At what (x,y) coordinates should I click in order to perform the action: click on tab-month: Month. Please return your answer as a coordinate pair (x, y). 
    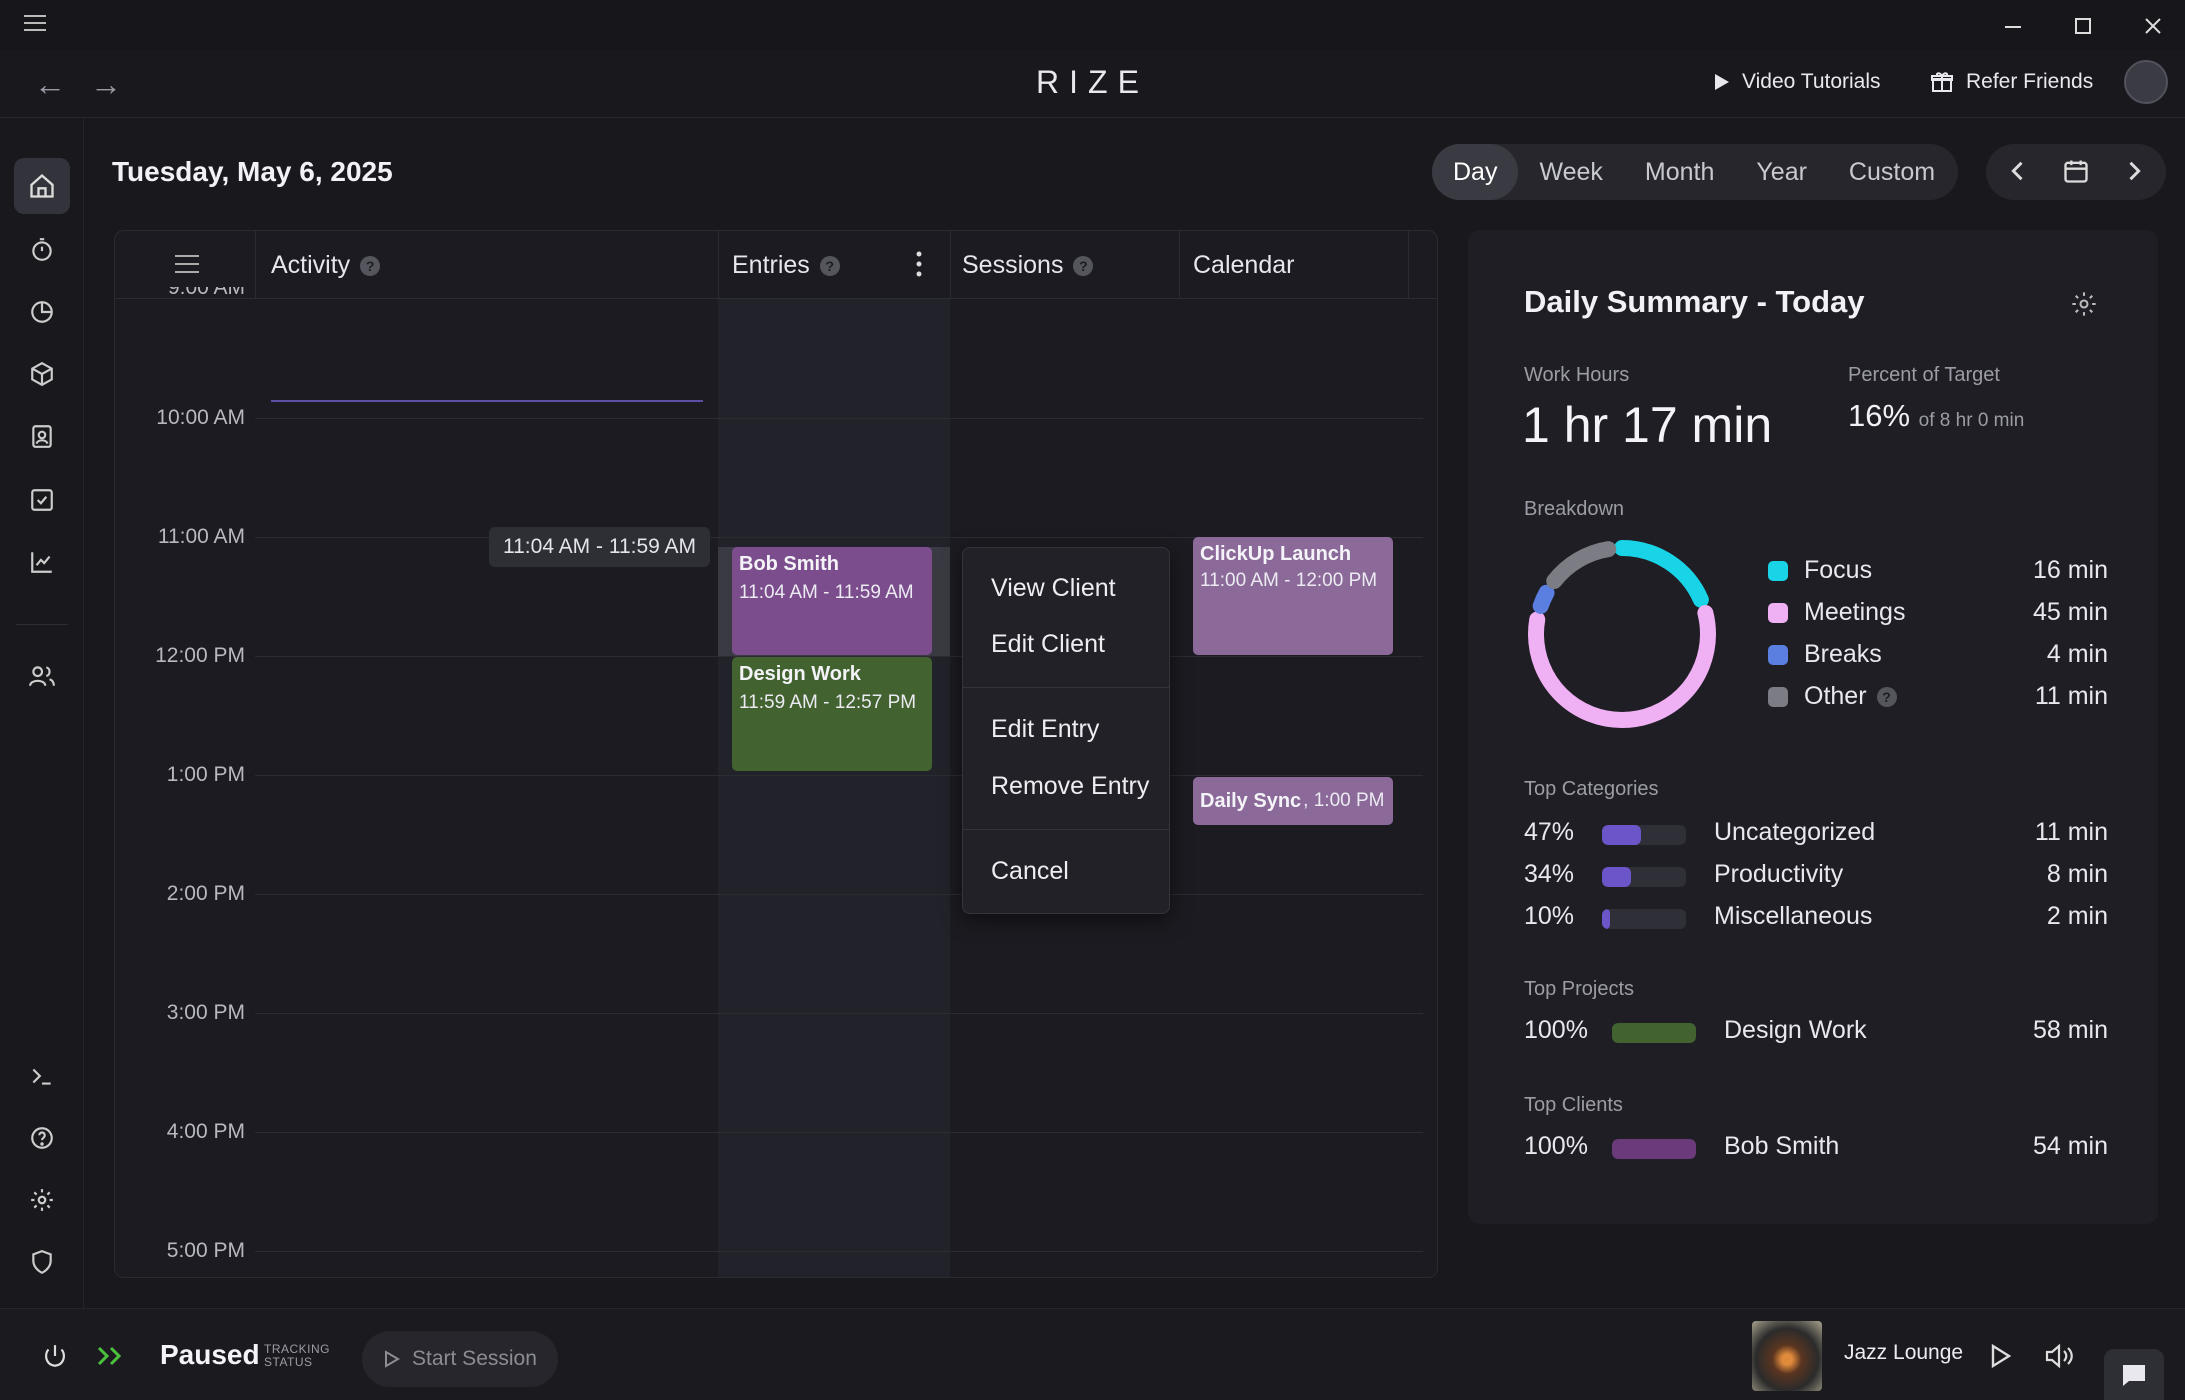
    Looking at the image, I should click on (1679, 171).